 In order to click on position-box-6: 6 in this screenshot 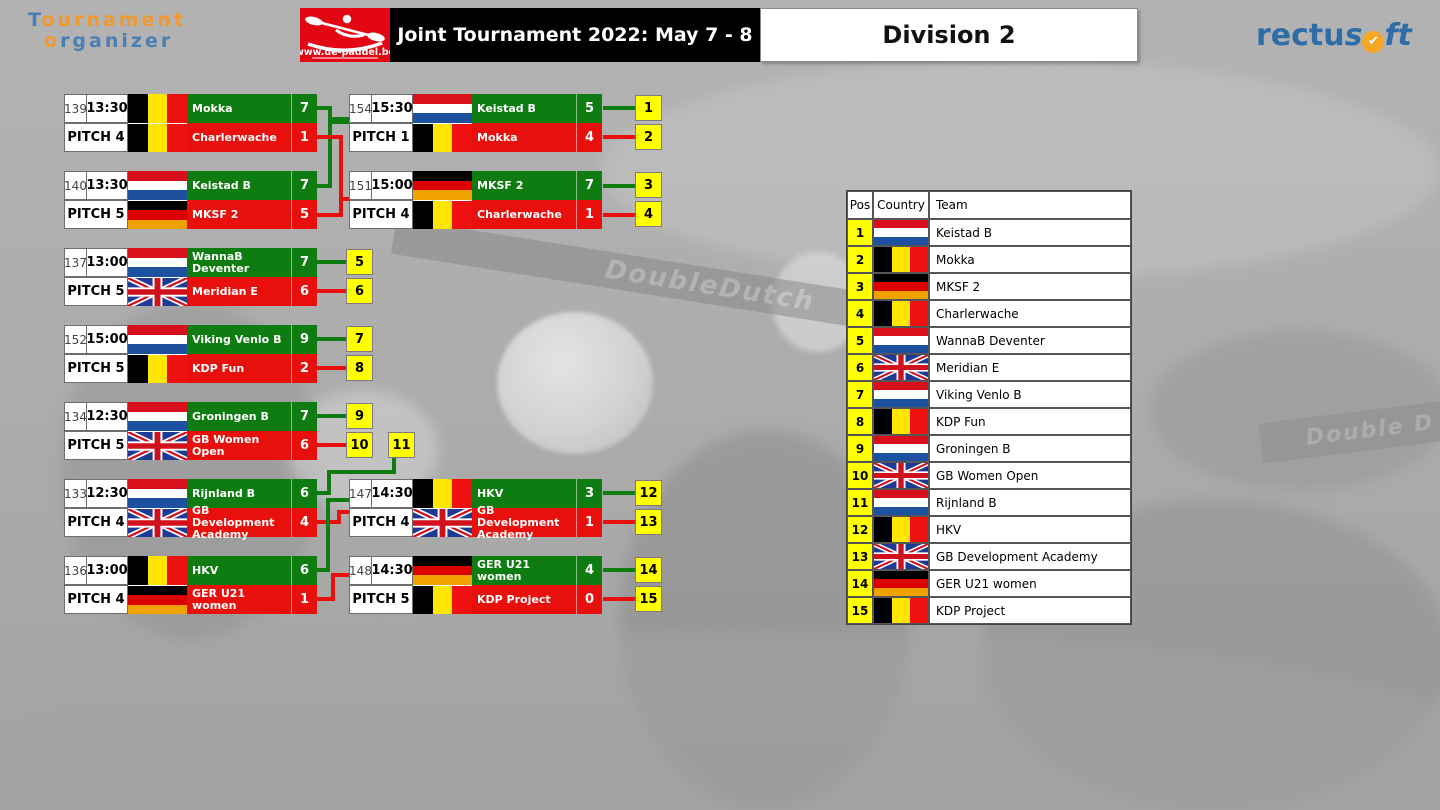, I will do `click(359, 291)`.